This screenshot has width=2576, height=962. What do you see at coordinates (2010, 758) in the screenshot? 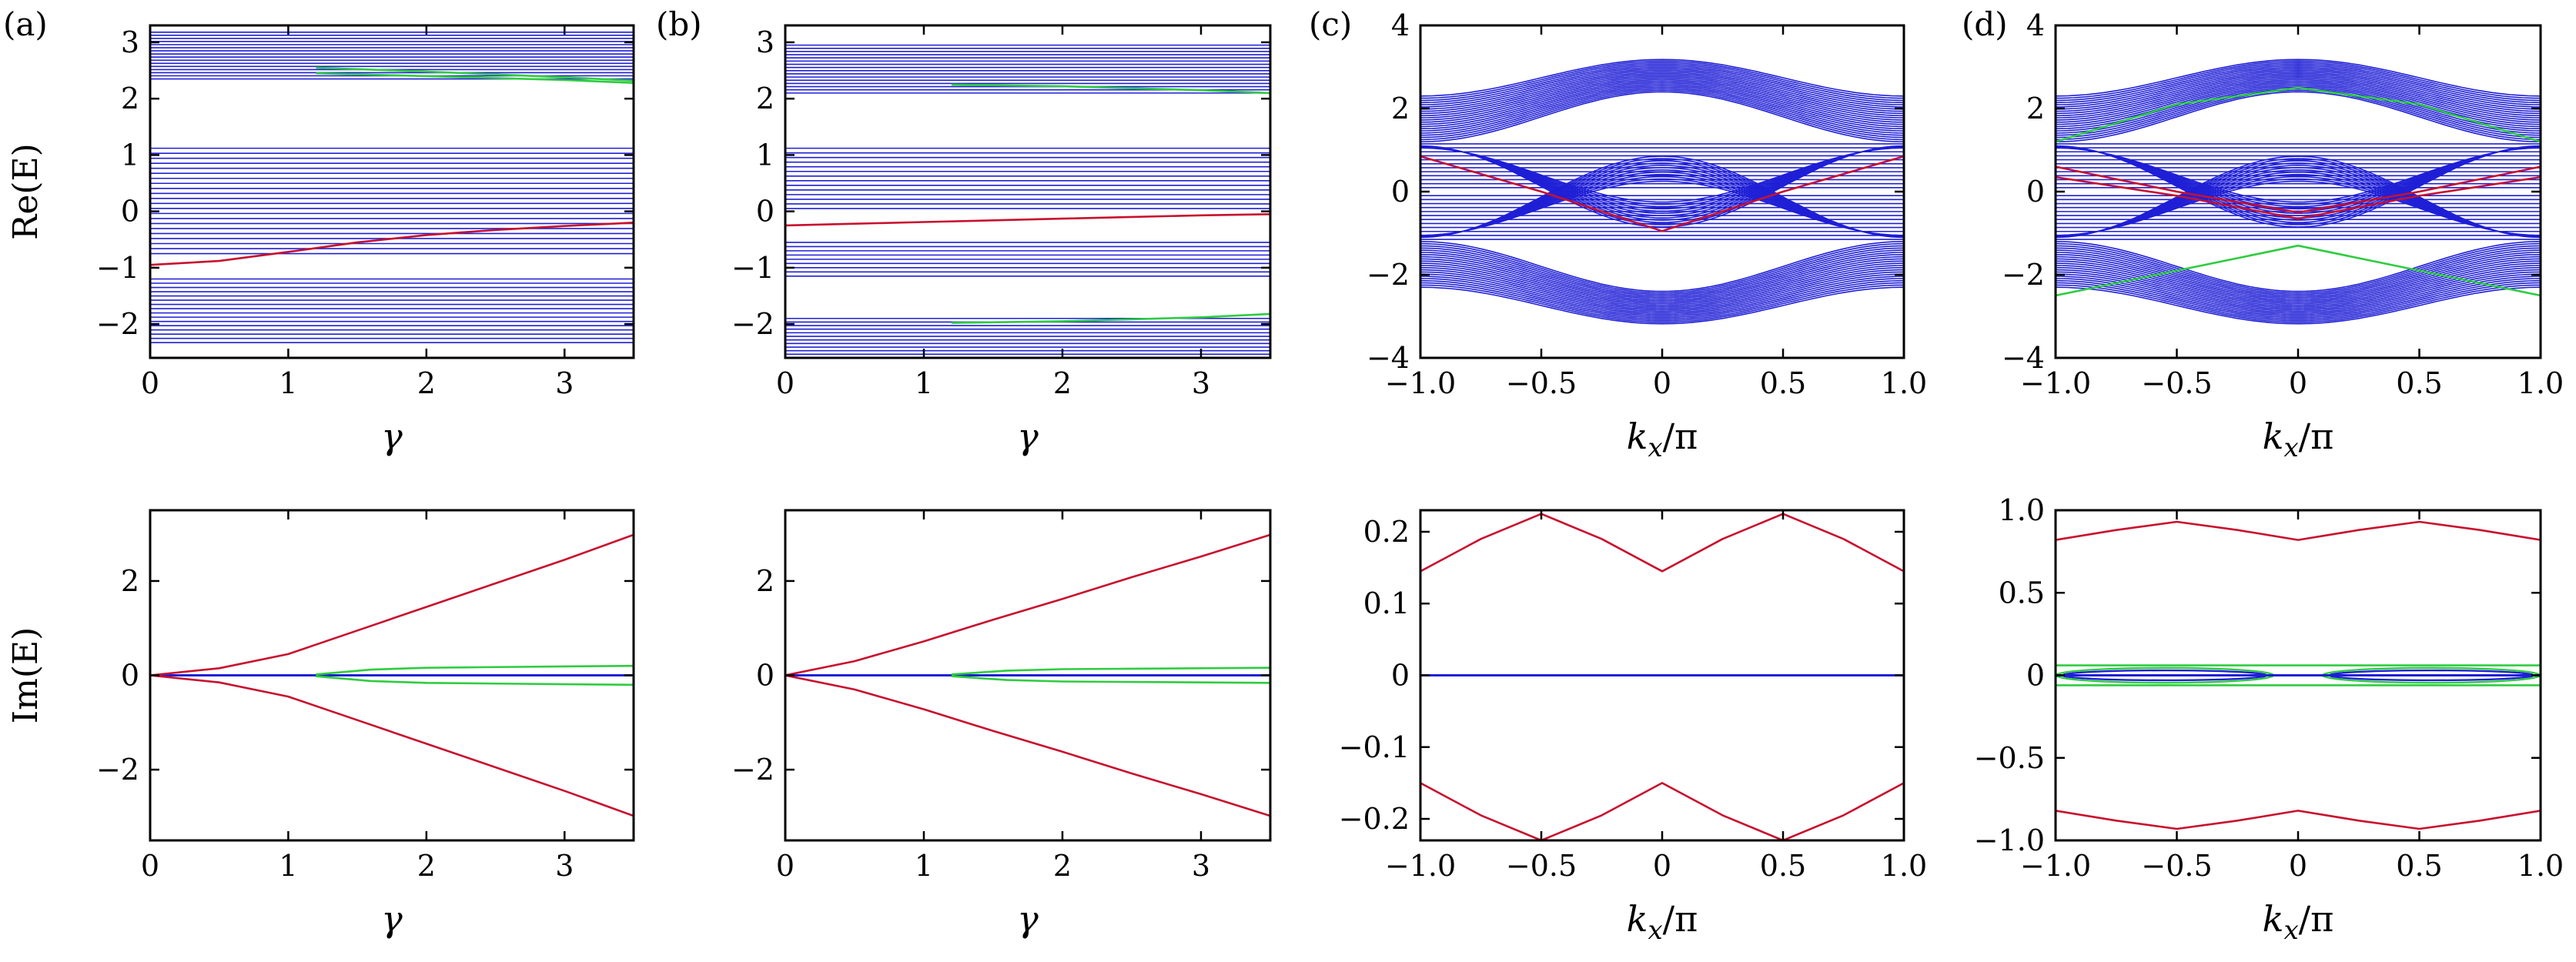
I see `ytick-label-d-bottom-1: −0.5` at bounding box center [2010, 758].